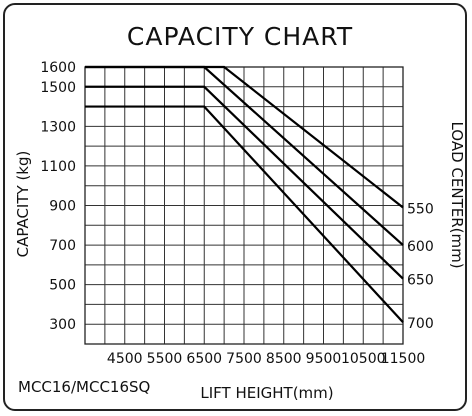 The image size is (472, 416). What do you see at coordinates (420, 324) in the screenshot?
I see `series-label-700: 700` at bounding box center [420, 324].